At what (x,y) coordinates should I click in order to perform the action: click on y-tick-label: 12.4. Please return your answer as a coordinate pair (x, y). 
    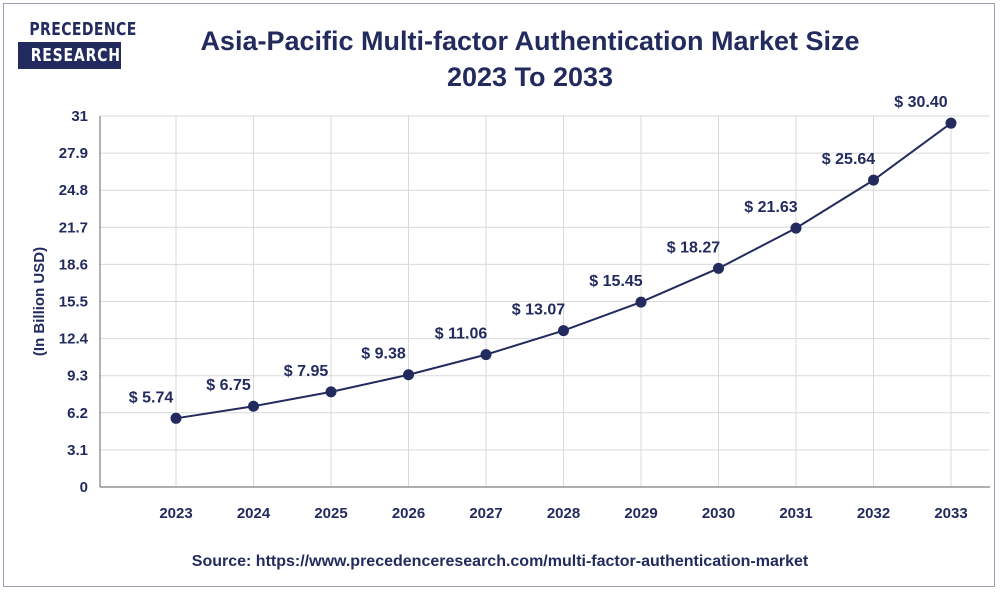
    Looking at the image, I should click on (74, 339).